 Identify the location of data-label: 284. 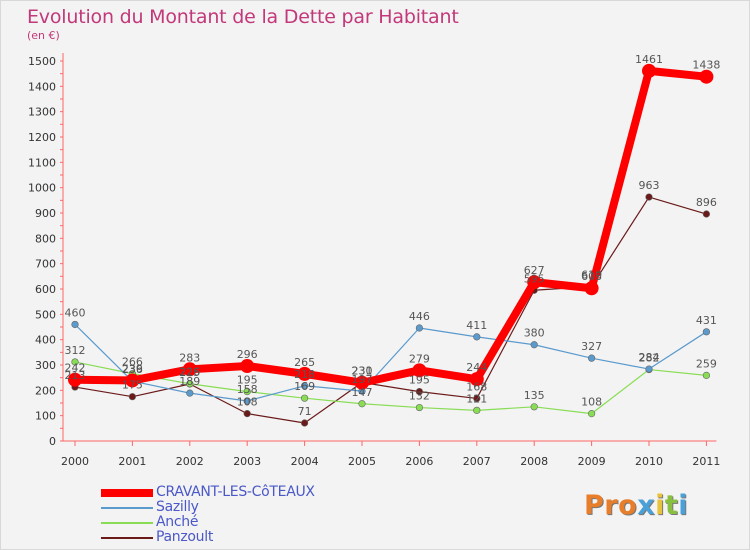
(649, 357).